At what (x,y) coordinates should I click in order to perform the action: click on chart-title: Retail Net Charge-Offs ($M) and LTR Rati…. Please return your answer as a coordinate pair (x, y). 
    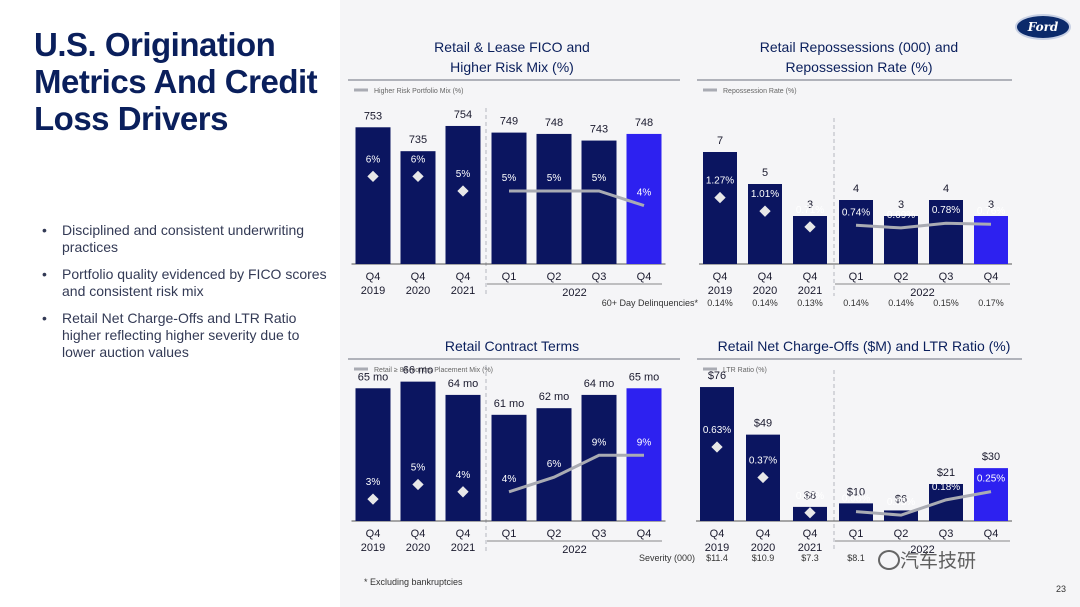
    Looking at the image, I should click on (864, 346).